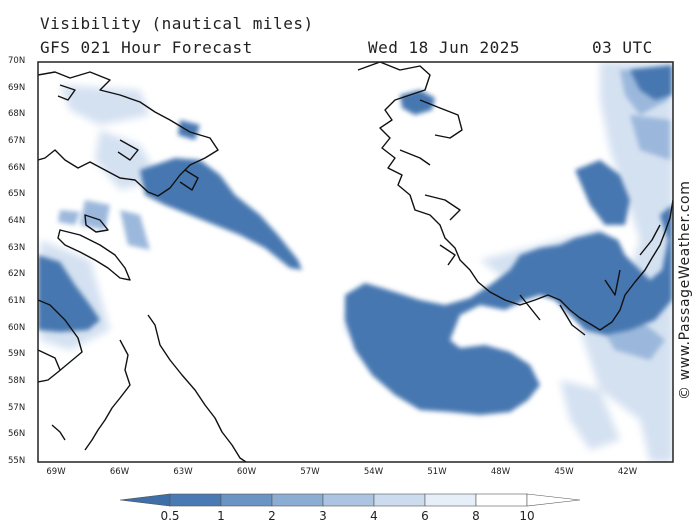 This screenshot has width=700, height=525. Describe the element at coordinates (500, 472) in the screenshot. I see `lon-label: 48W` at that location.